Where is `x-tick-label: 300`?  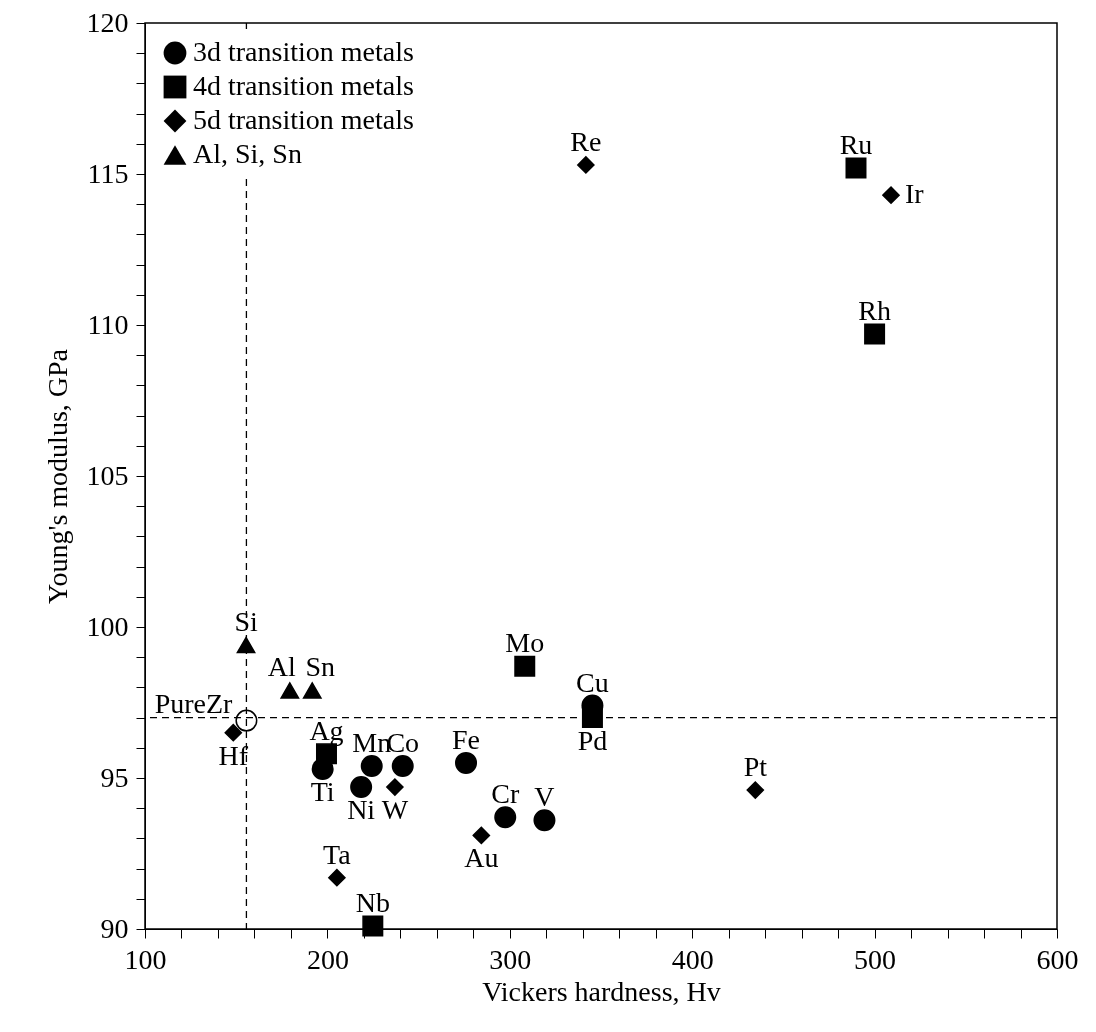 x-tick-label: 300 is located at coordinates (510, 959).